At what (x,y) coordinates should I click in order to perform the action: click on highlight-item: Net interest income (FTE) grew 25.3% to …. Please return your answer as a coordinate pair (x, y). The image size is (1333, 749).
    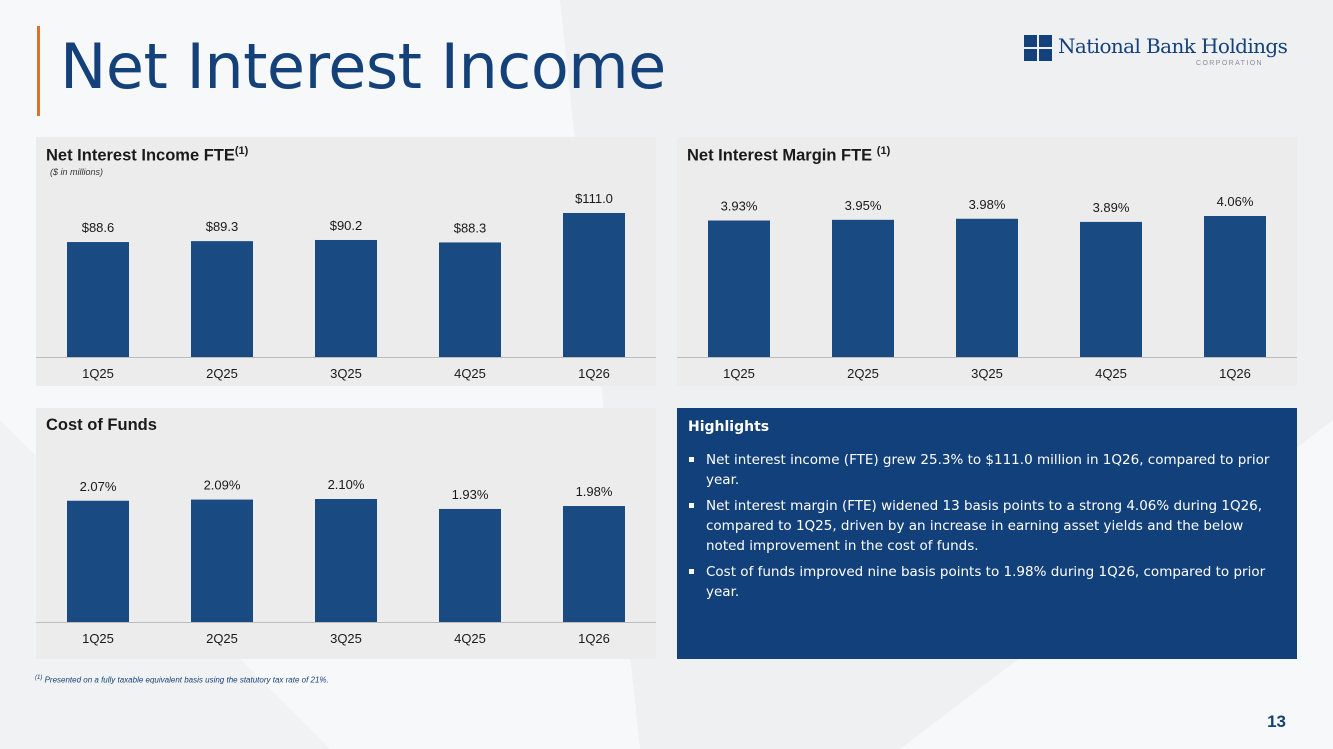
    Looking at the image, I should click on (987, 470).